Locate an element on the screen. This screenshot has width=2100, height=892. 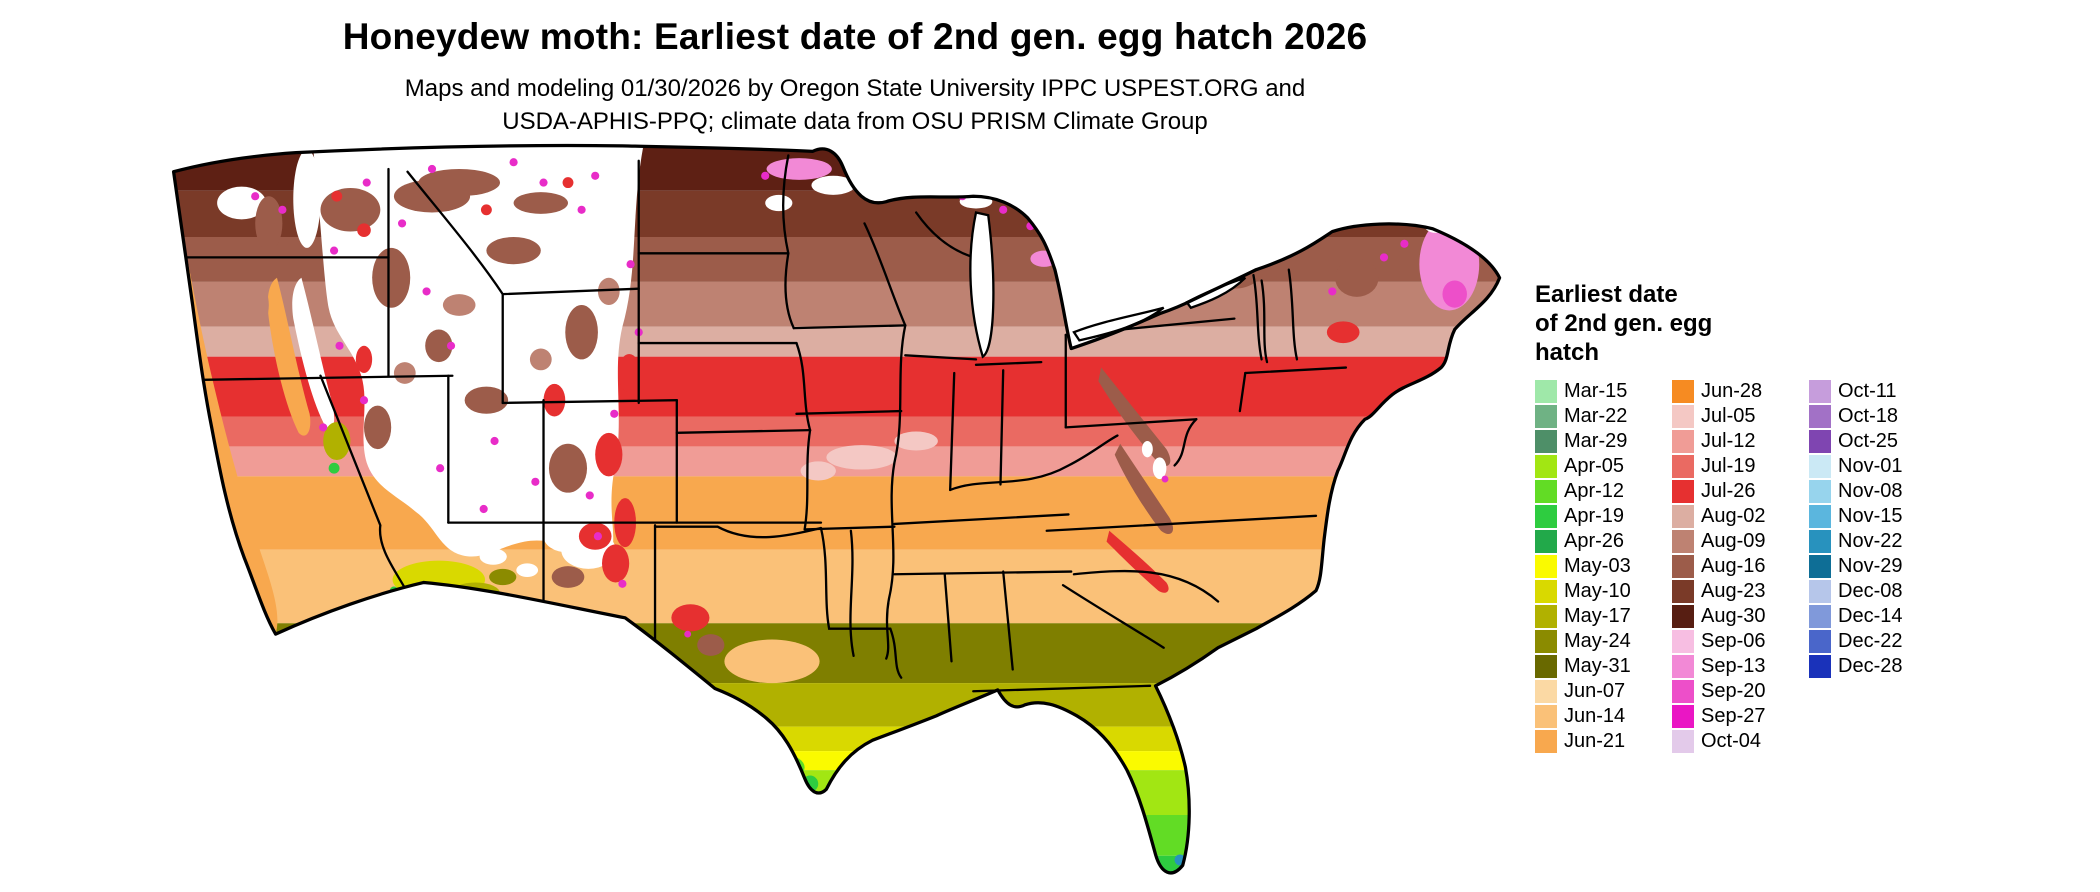
legend-item: Nov-15 is located at coordinates (1855, 516).